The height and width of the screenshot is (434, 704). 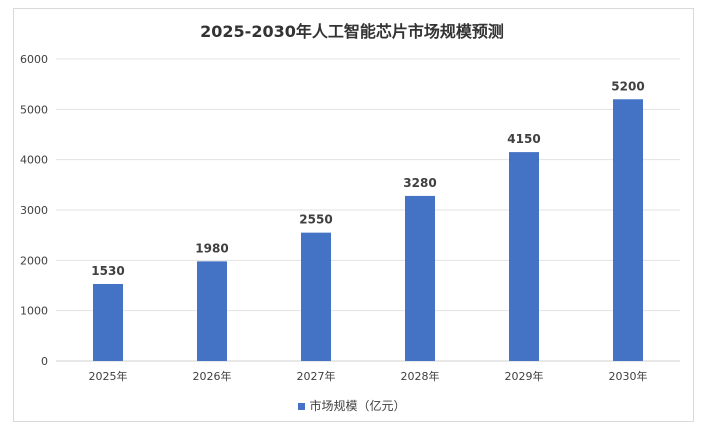 What do you see at coordinates (211, 248) in the screenshot?
I see `data-label: 1980` at bounding box center [211, 248].